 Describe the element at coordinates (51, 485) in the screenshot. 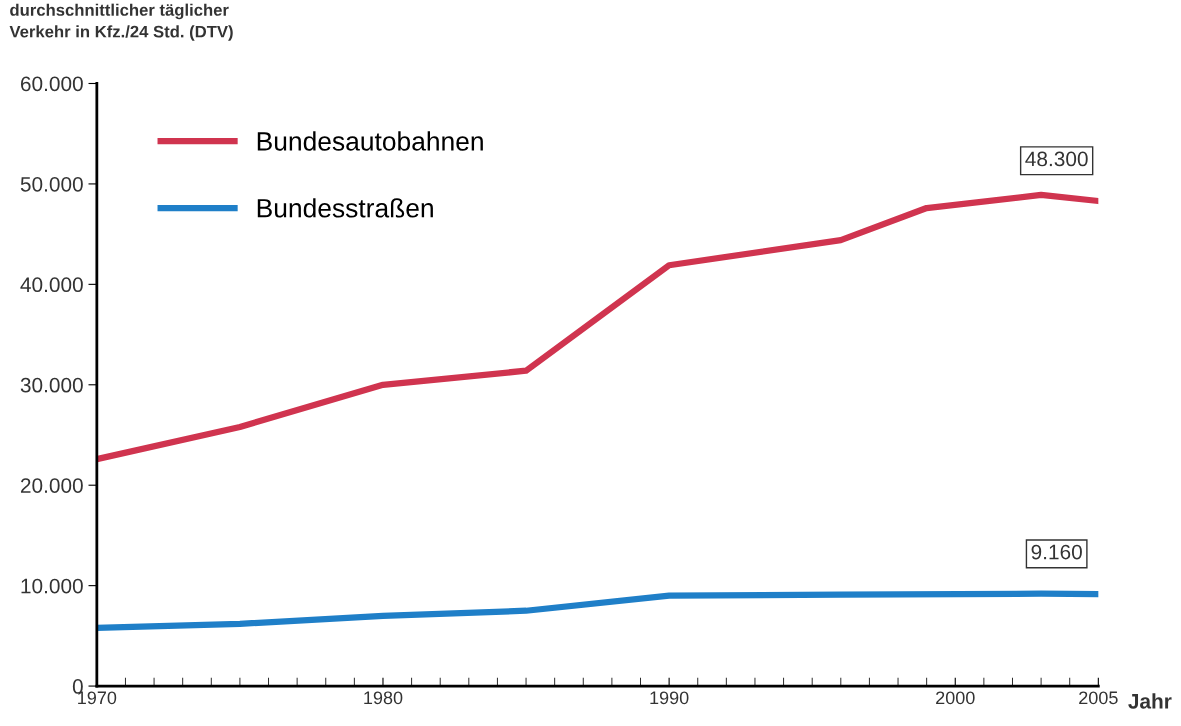

I see `y-tick-label: 20.000` at that location.